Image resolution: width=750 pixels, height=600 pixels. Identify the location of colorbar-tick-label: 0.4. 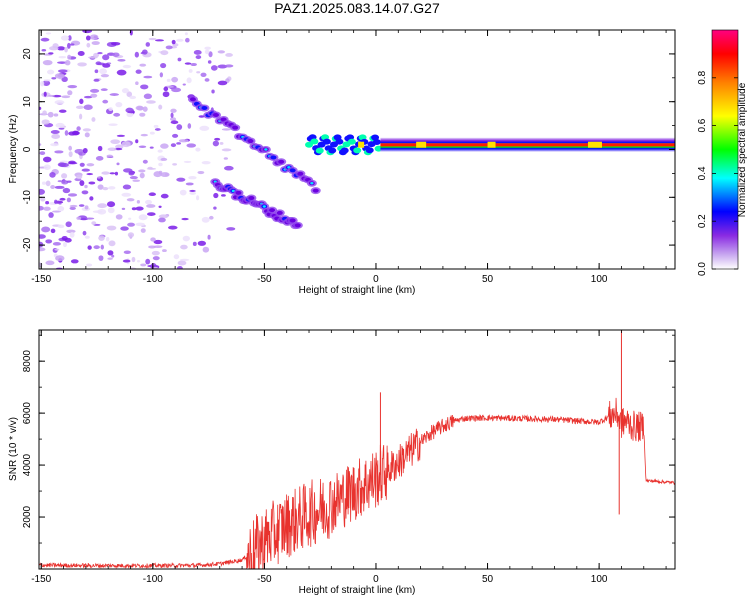
(702, 173).